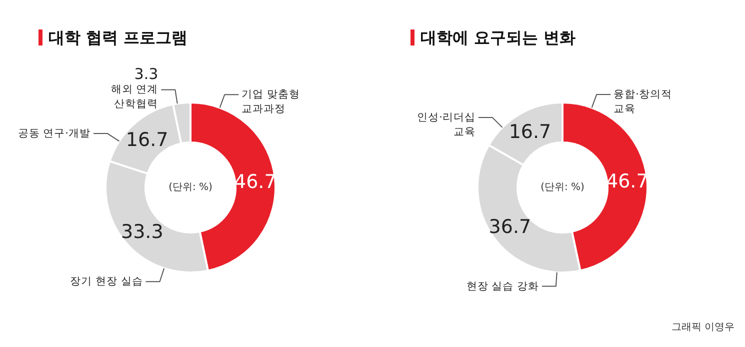  What do you see at coordinates (502, 286) in the screenshot?
I see `slice-label: 현장 실습 강화` at bounding box center [502, 286].